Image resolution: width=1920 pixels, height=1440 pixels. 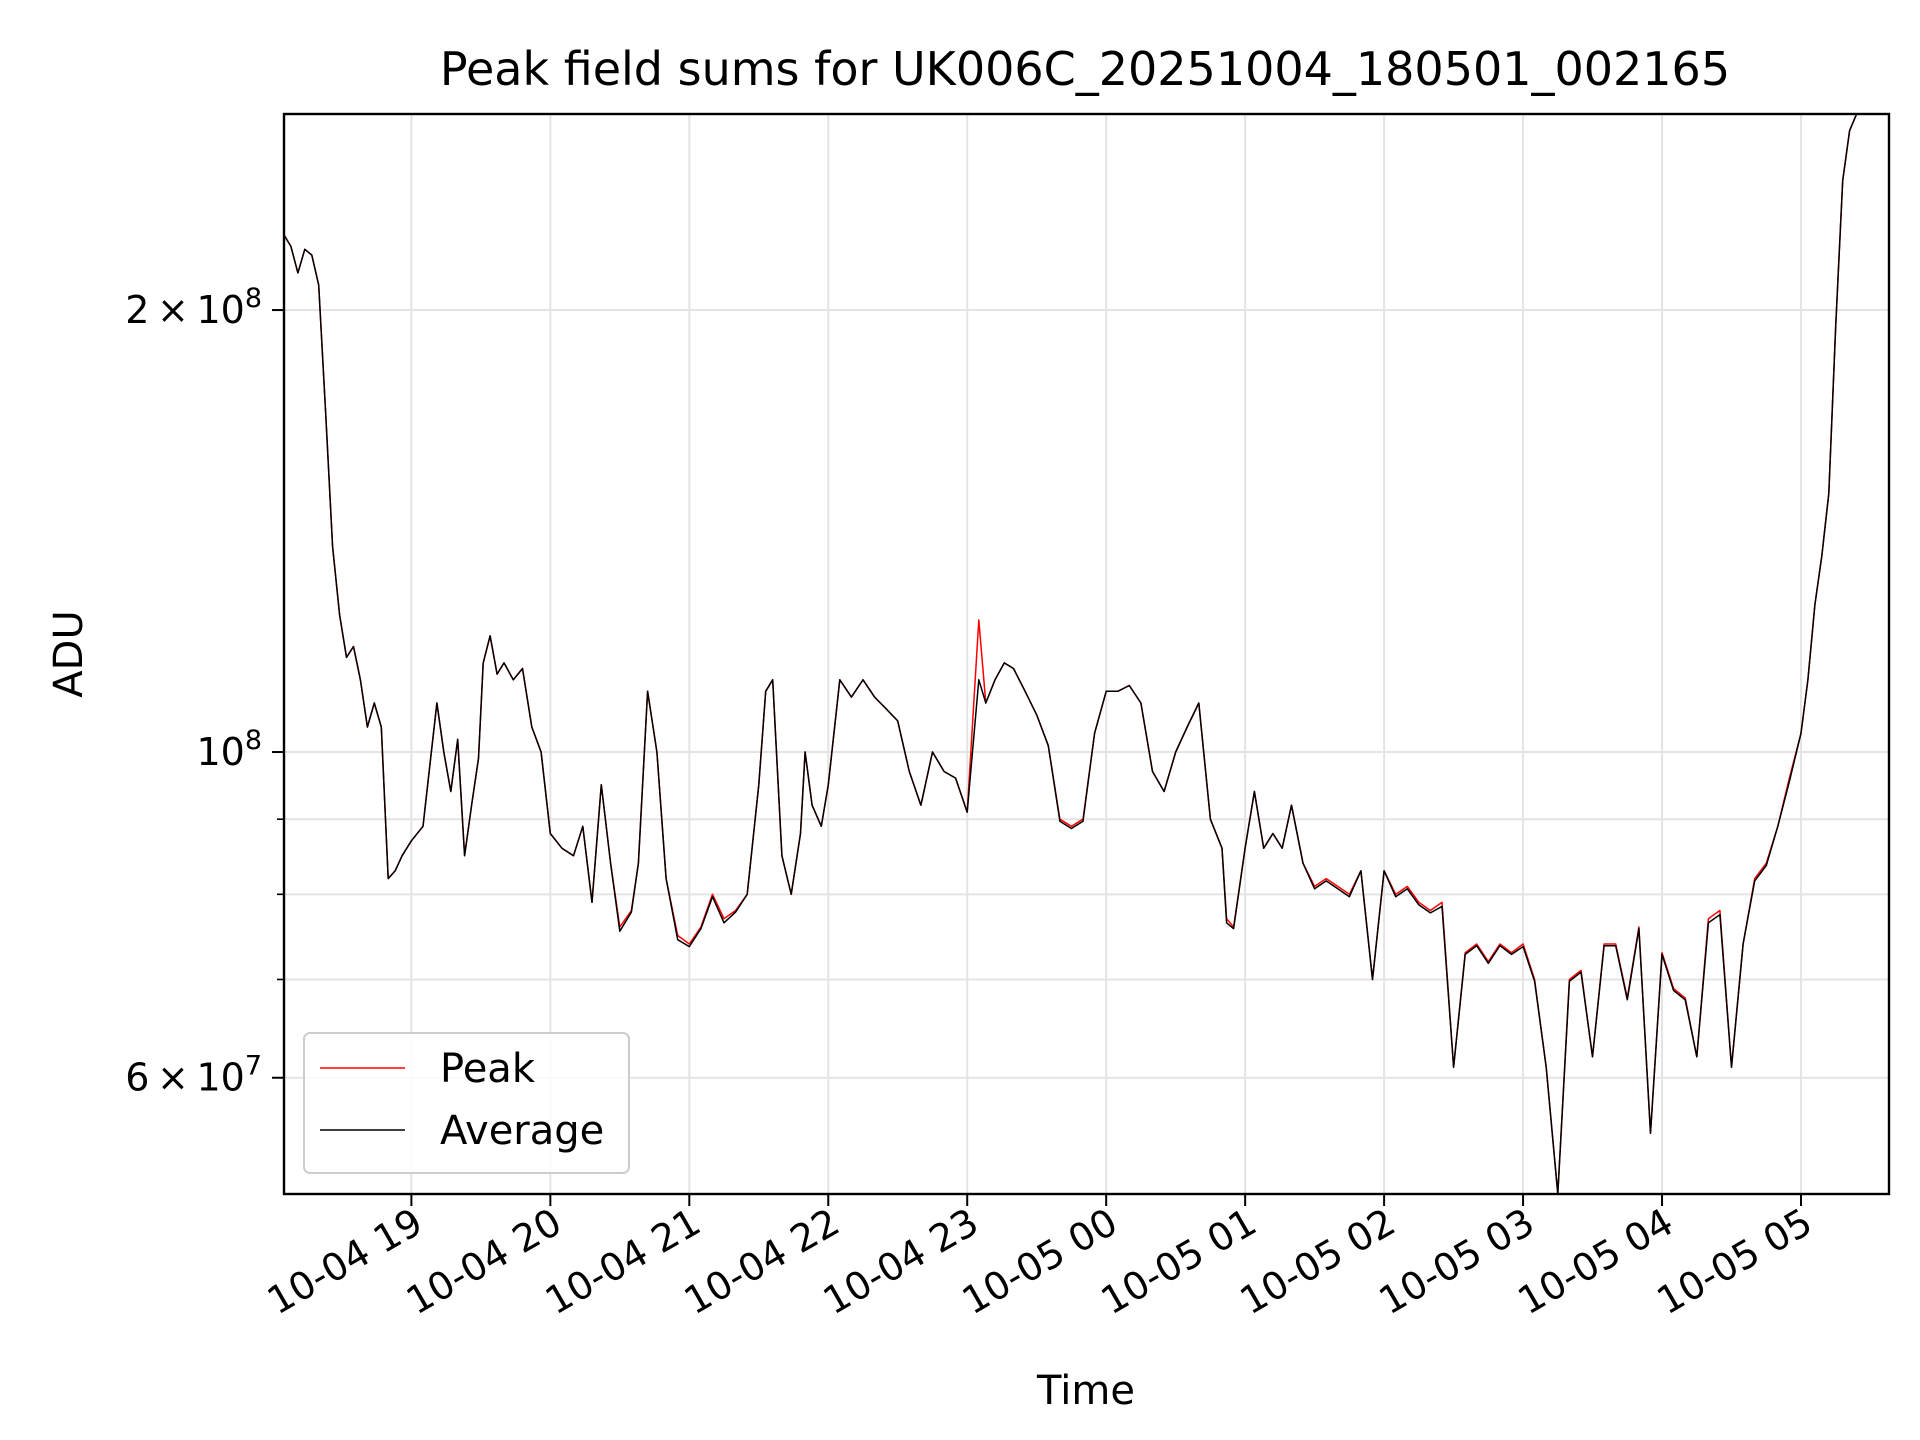 What do you see at coordinates (1085, 1391) in the screenshot?
I see `x-axis-label: Time` at bounding box center [1085, 1391].